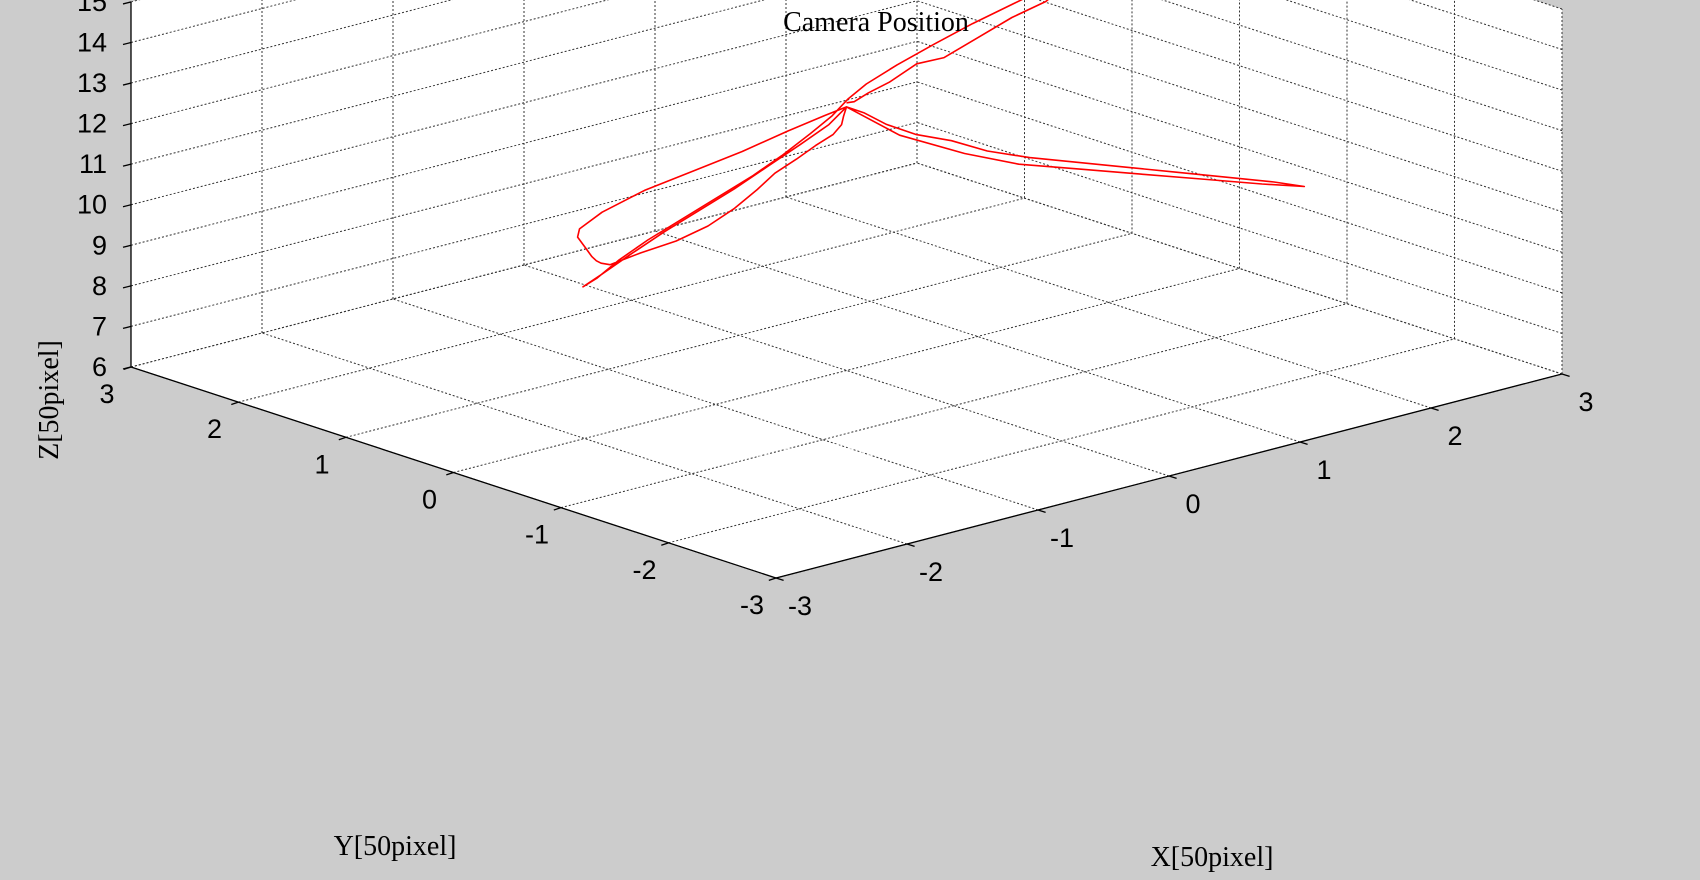  What do you see at coordinates (92, 83) in the screenshot?
I see `z-tick-label: 13` at bounding box center [92, 83].